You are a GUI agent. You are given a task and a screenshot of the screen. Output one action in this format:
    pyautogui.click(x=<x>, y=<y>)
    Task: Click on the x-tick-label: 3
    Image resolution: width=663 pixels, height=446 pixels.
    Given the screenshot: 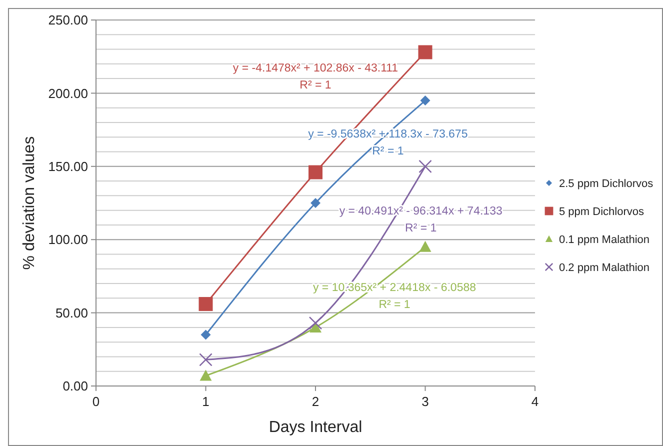 What is the action you would take?
    pyautogui.click(x=425, y=401)
    